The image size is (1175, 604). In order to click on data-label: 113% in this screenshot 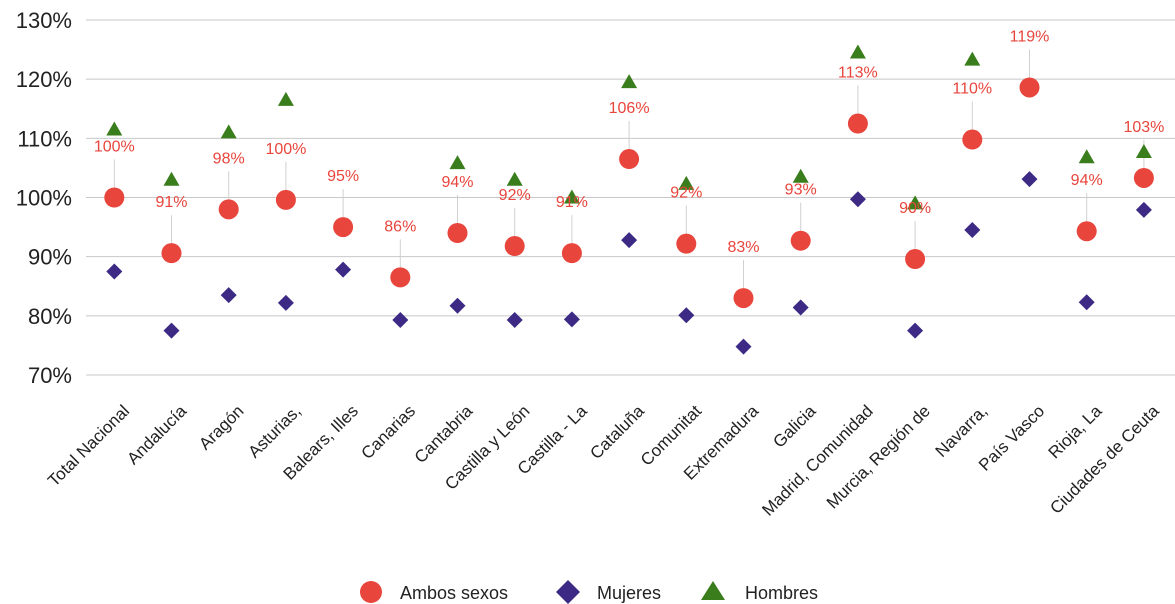, I will do `click(858, 73)`.